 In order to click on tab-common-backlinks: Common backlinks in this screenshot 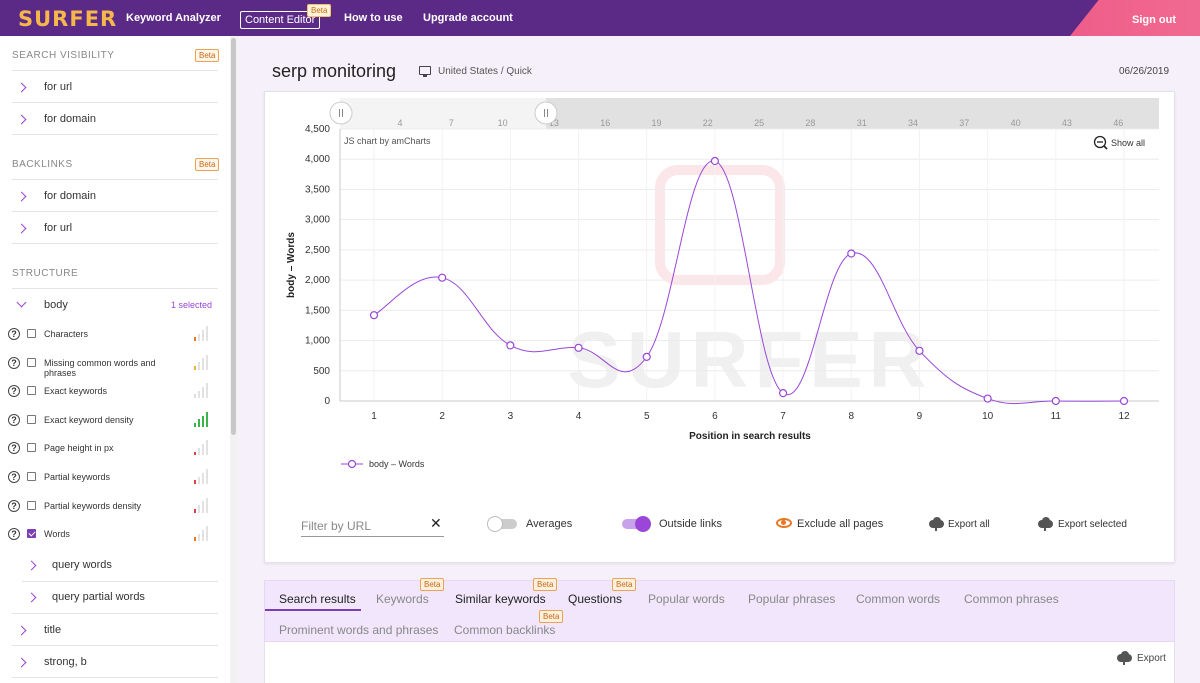, I will do `click(505, 630)`.